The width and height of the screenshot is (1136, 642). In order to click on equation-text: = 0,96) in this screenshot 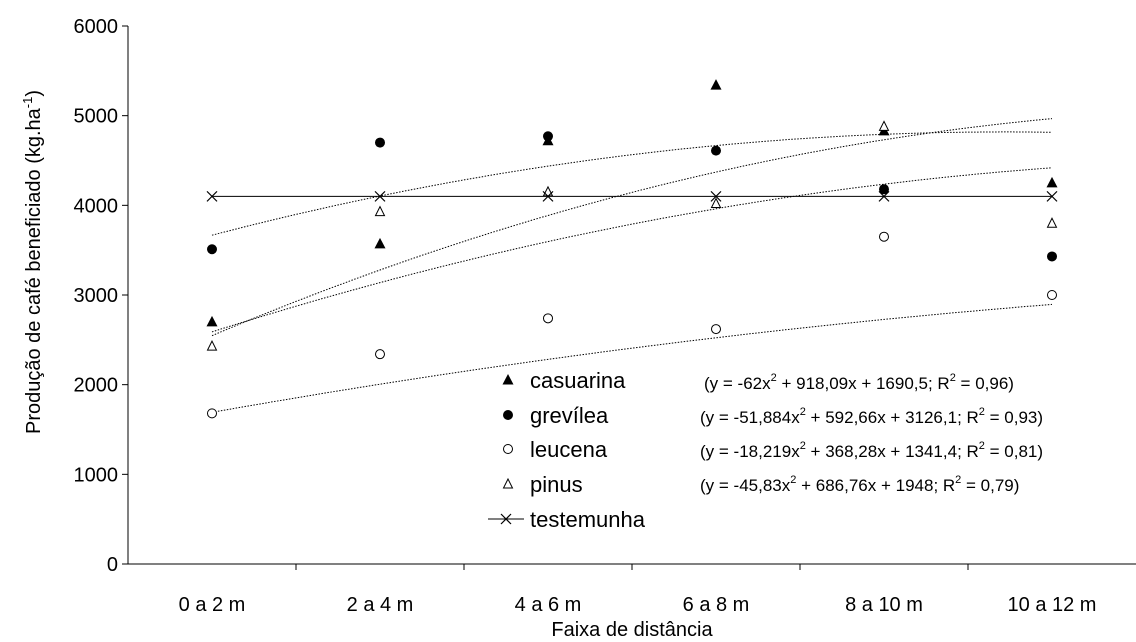, I will do `click(985, 383)`.